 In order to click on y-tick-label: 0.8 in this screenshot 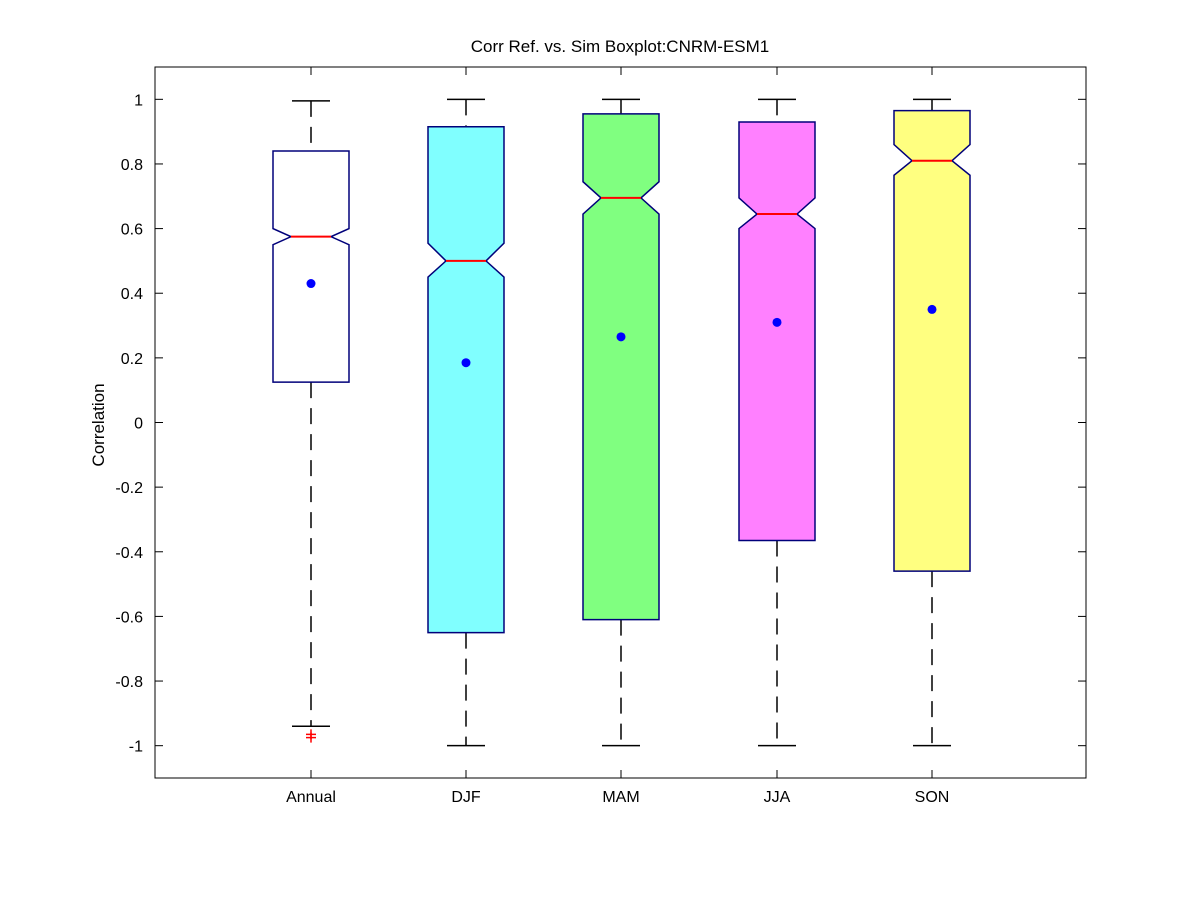, I will do `click(132, 165)`.